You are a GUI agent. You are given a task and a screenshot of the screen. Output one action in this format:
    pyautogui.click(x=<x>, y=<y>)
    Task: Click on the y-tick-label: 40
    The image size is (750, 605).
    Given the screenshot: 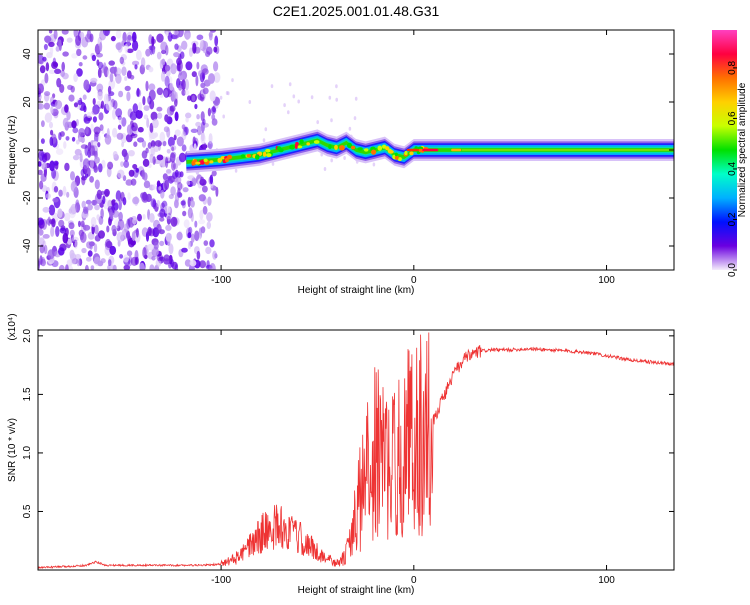 What is the action you would take?
    pyautogui.click(x=27, y=54)
    